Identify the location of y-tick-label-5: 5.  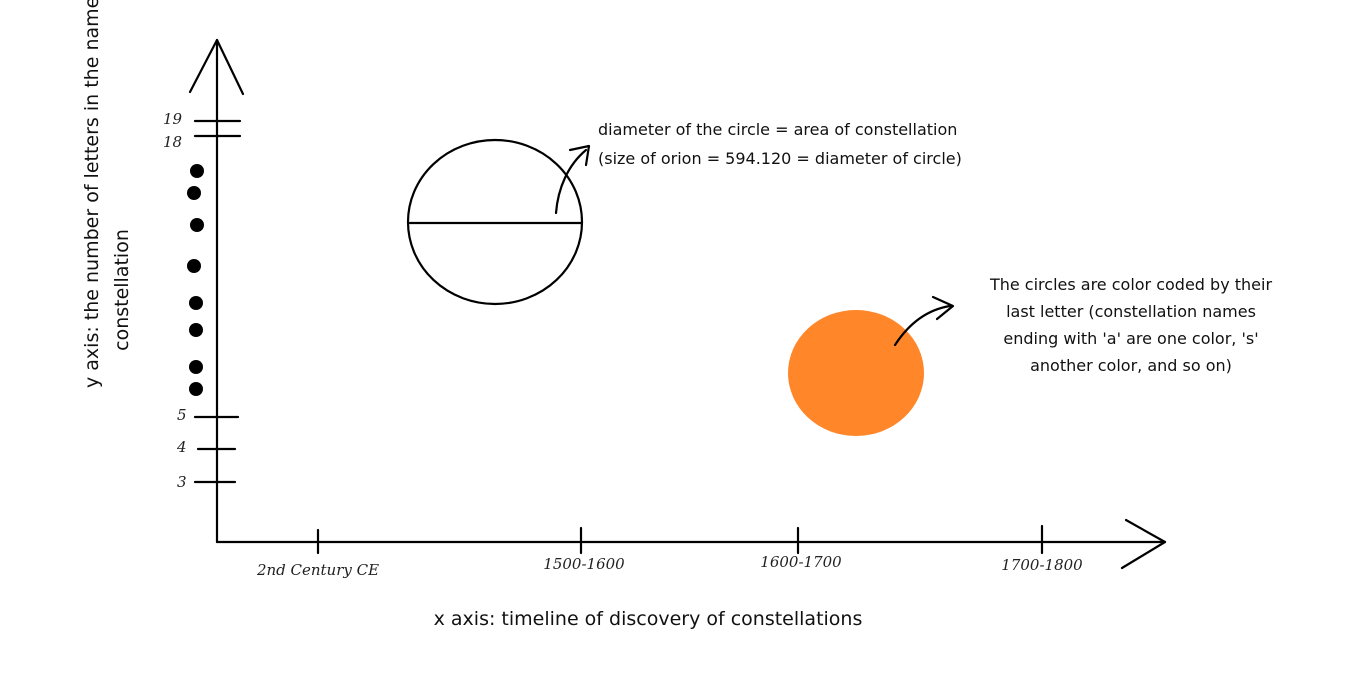
(182, 415).